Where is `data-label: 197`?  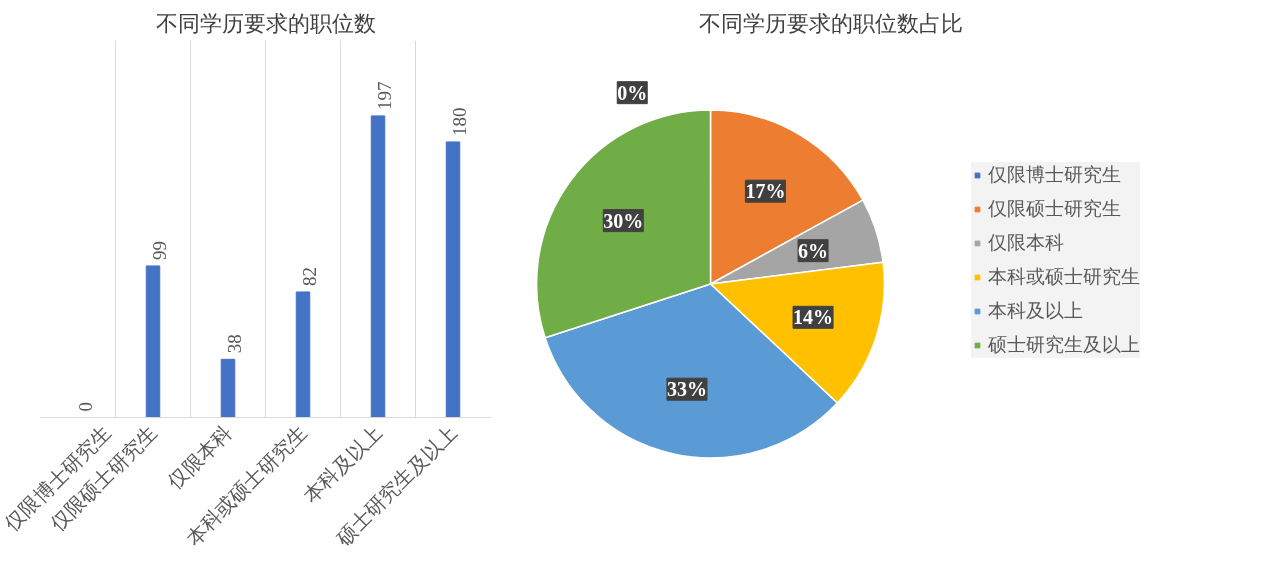
data-label: 197 is located at coordinates (385, 95).